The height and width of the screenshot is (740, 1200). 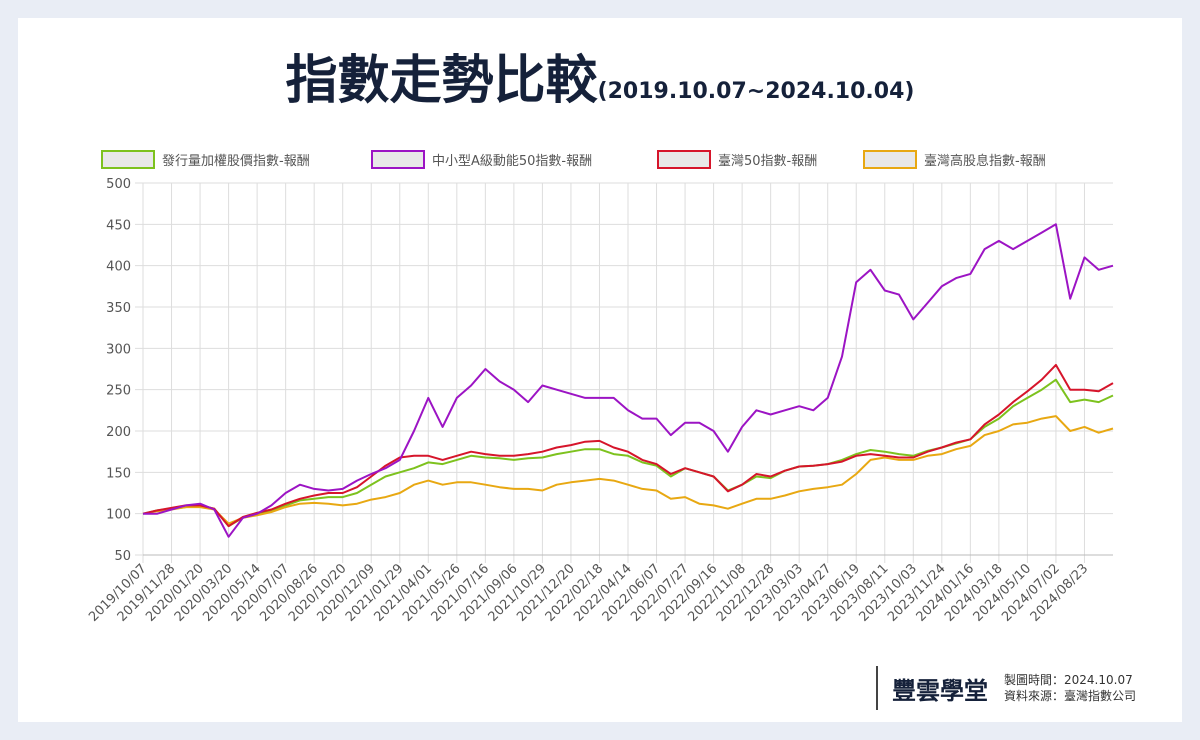 I want to click on y-tick-label: 450, so click(x=118, y=225).